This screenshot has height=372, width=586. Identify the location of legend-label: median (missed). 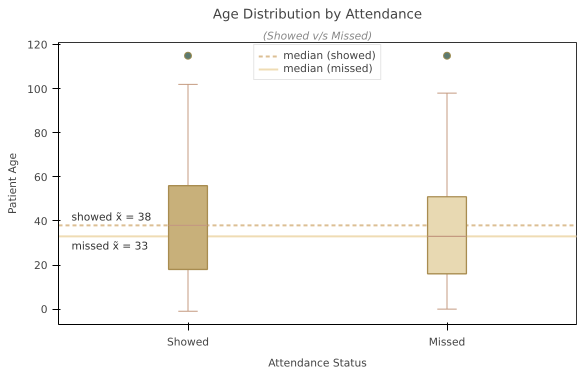
(328, 68).